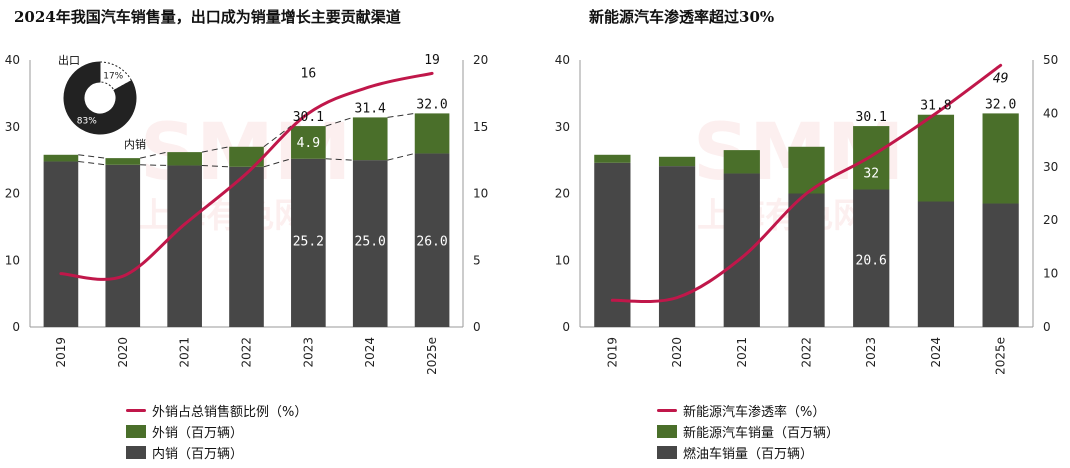 The height and width of the screenshot is (468, 1070). What do you see at coordinates (935, 106) in the screenshot?
I see `data-label: 31.8` at bounding box center [935, 106].